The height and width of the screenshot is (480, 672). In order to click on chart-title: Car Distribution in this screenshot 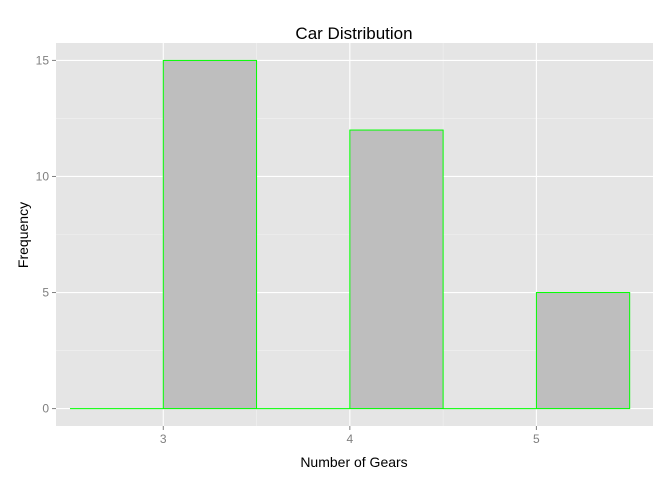, I will do `click(353, 33)`.